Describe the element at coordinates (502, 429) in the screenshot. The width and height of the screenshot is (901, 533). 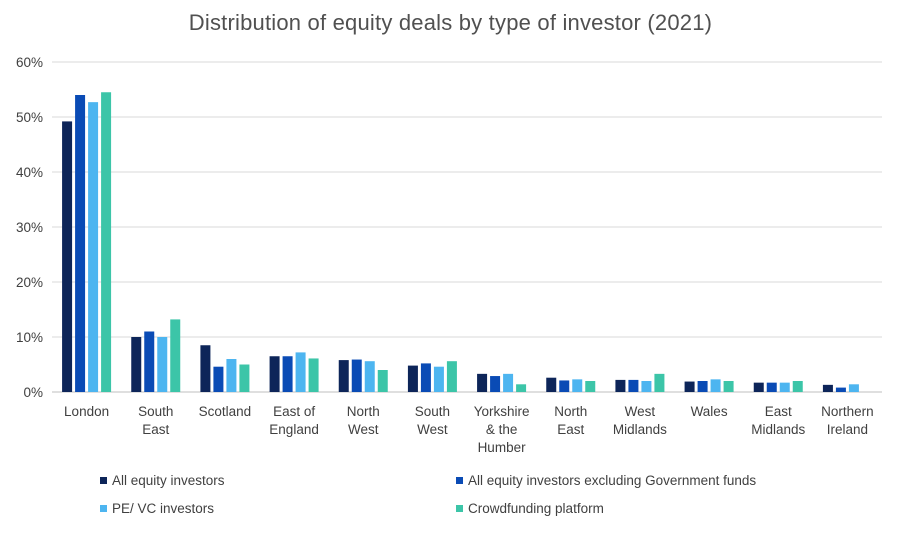
I see `x-tick-label: Yorkshire & the Humber` at that location.